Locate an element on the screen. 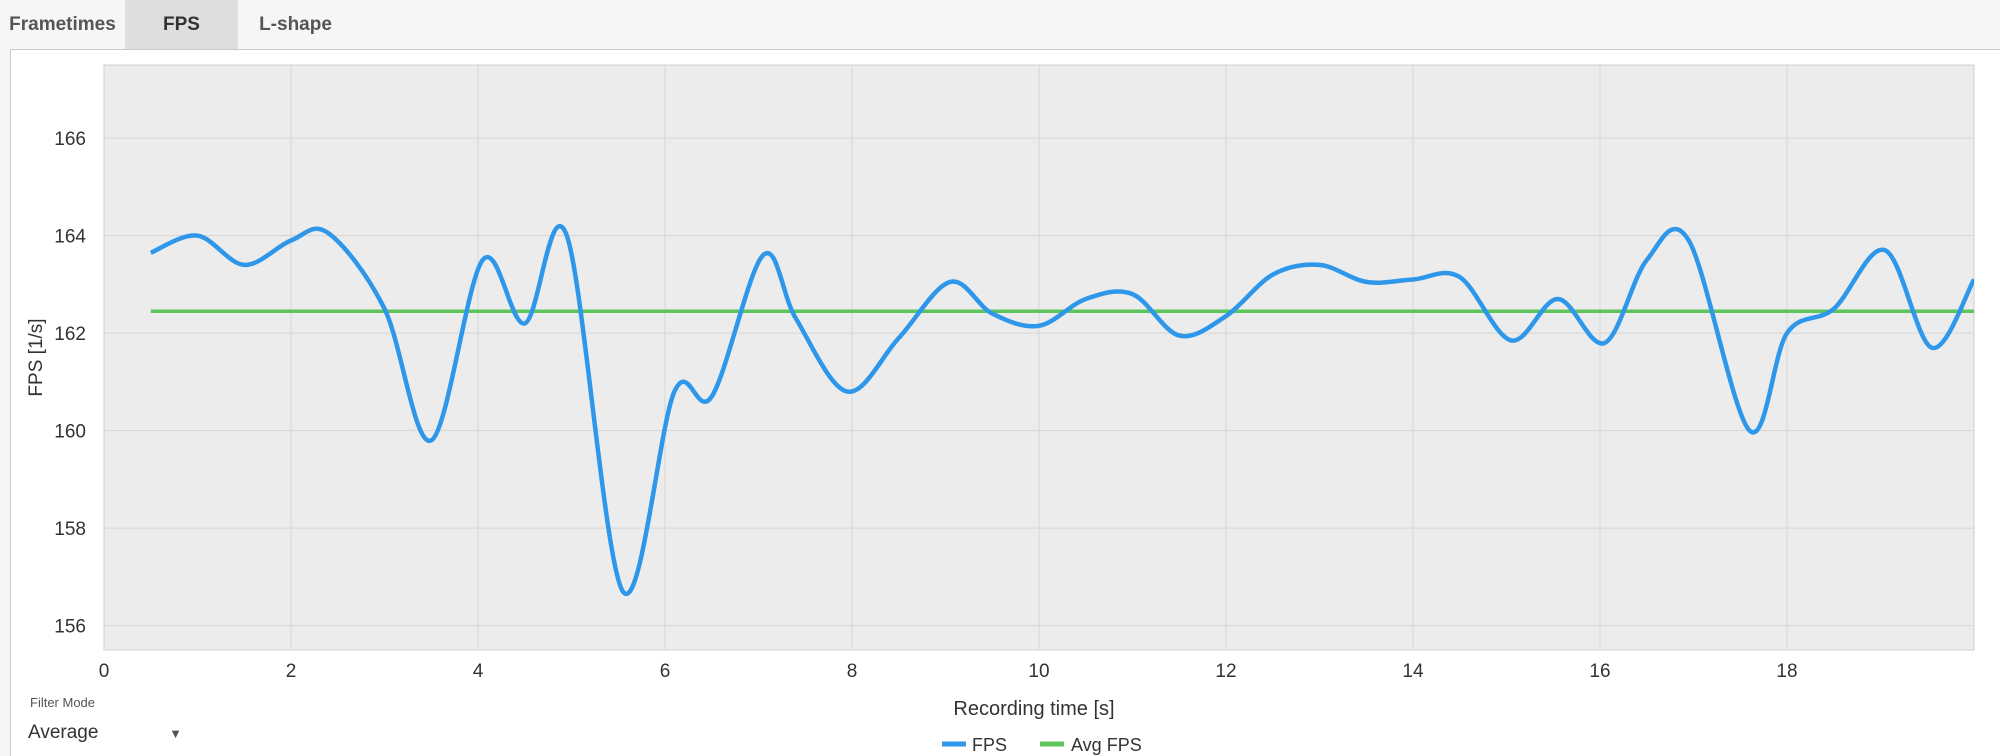  y-tick-label: 160 is located at coordinates (70, 432).